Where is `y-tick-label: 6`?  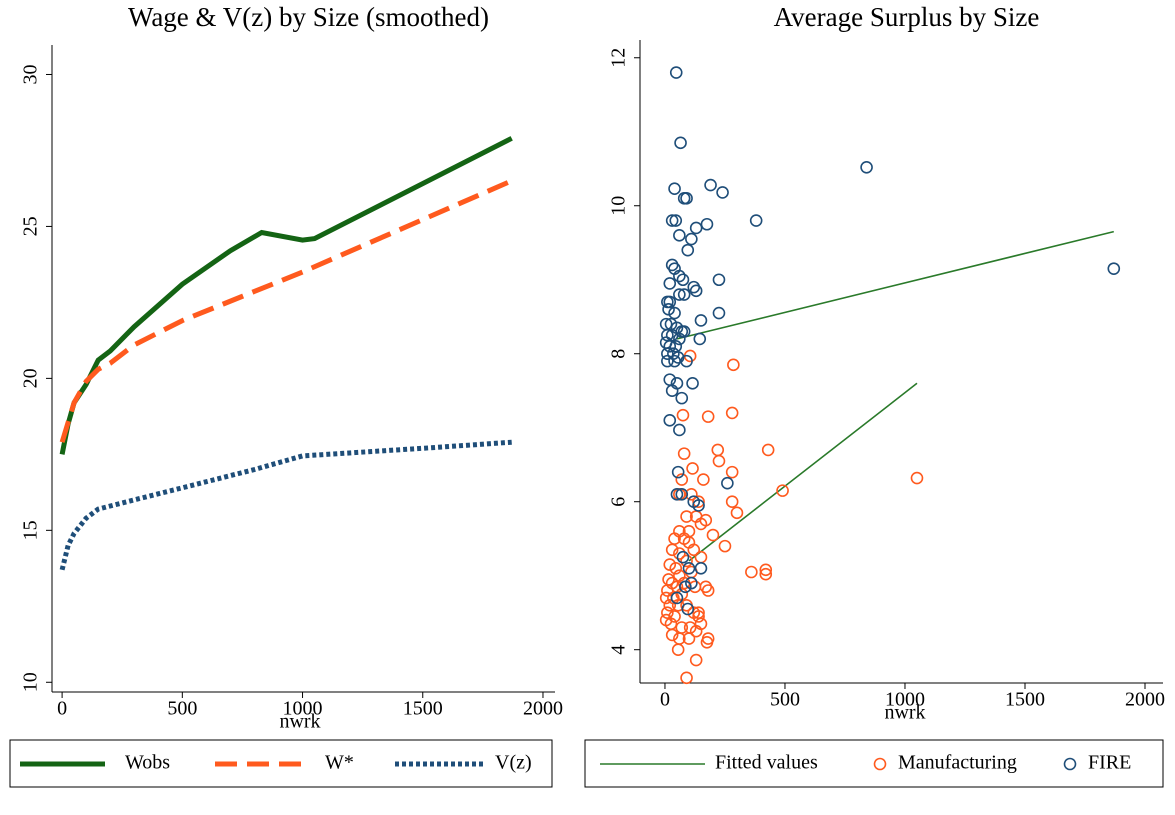
y-tick-label: 6 is located at coordinates (619, 502).